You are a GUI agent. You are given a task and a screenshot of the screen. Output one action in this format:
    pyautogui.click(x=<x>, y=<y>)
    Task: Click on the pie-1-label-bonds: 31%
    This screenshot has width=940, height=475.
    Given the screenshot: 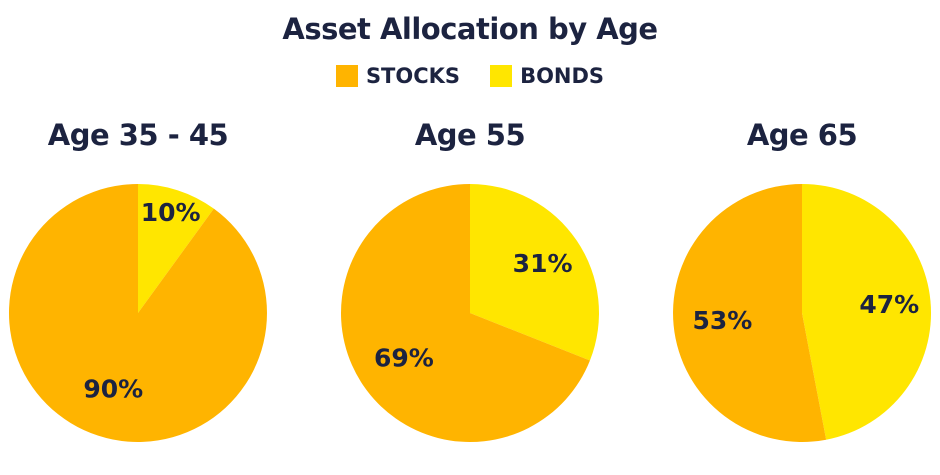 What is the action you would take?
    pyautogui.click(x=543, y=263)
    